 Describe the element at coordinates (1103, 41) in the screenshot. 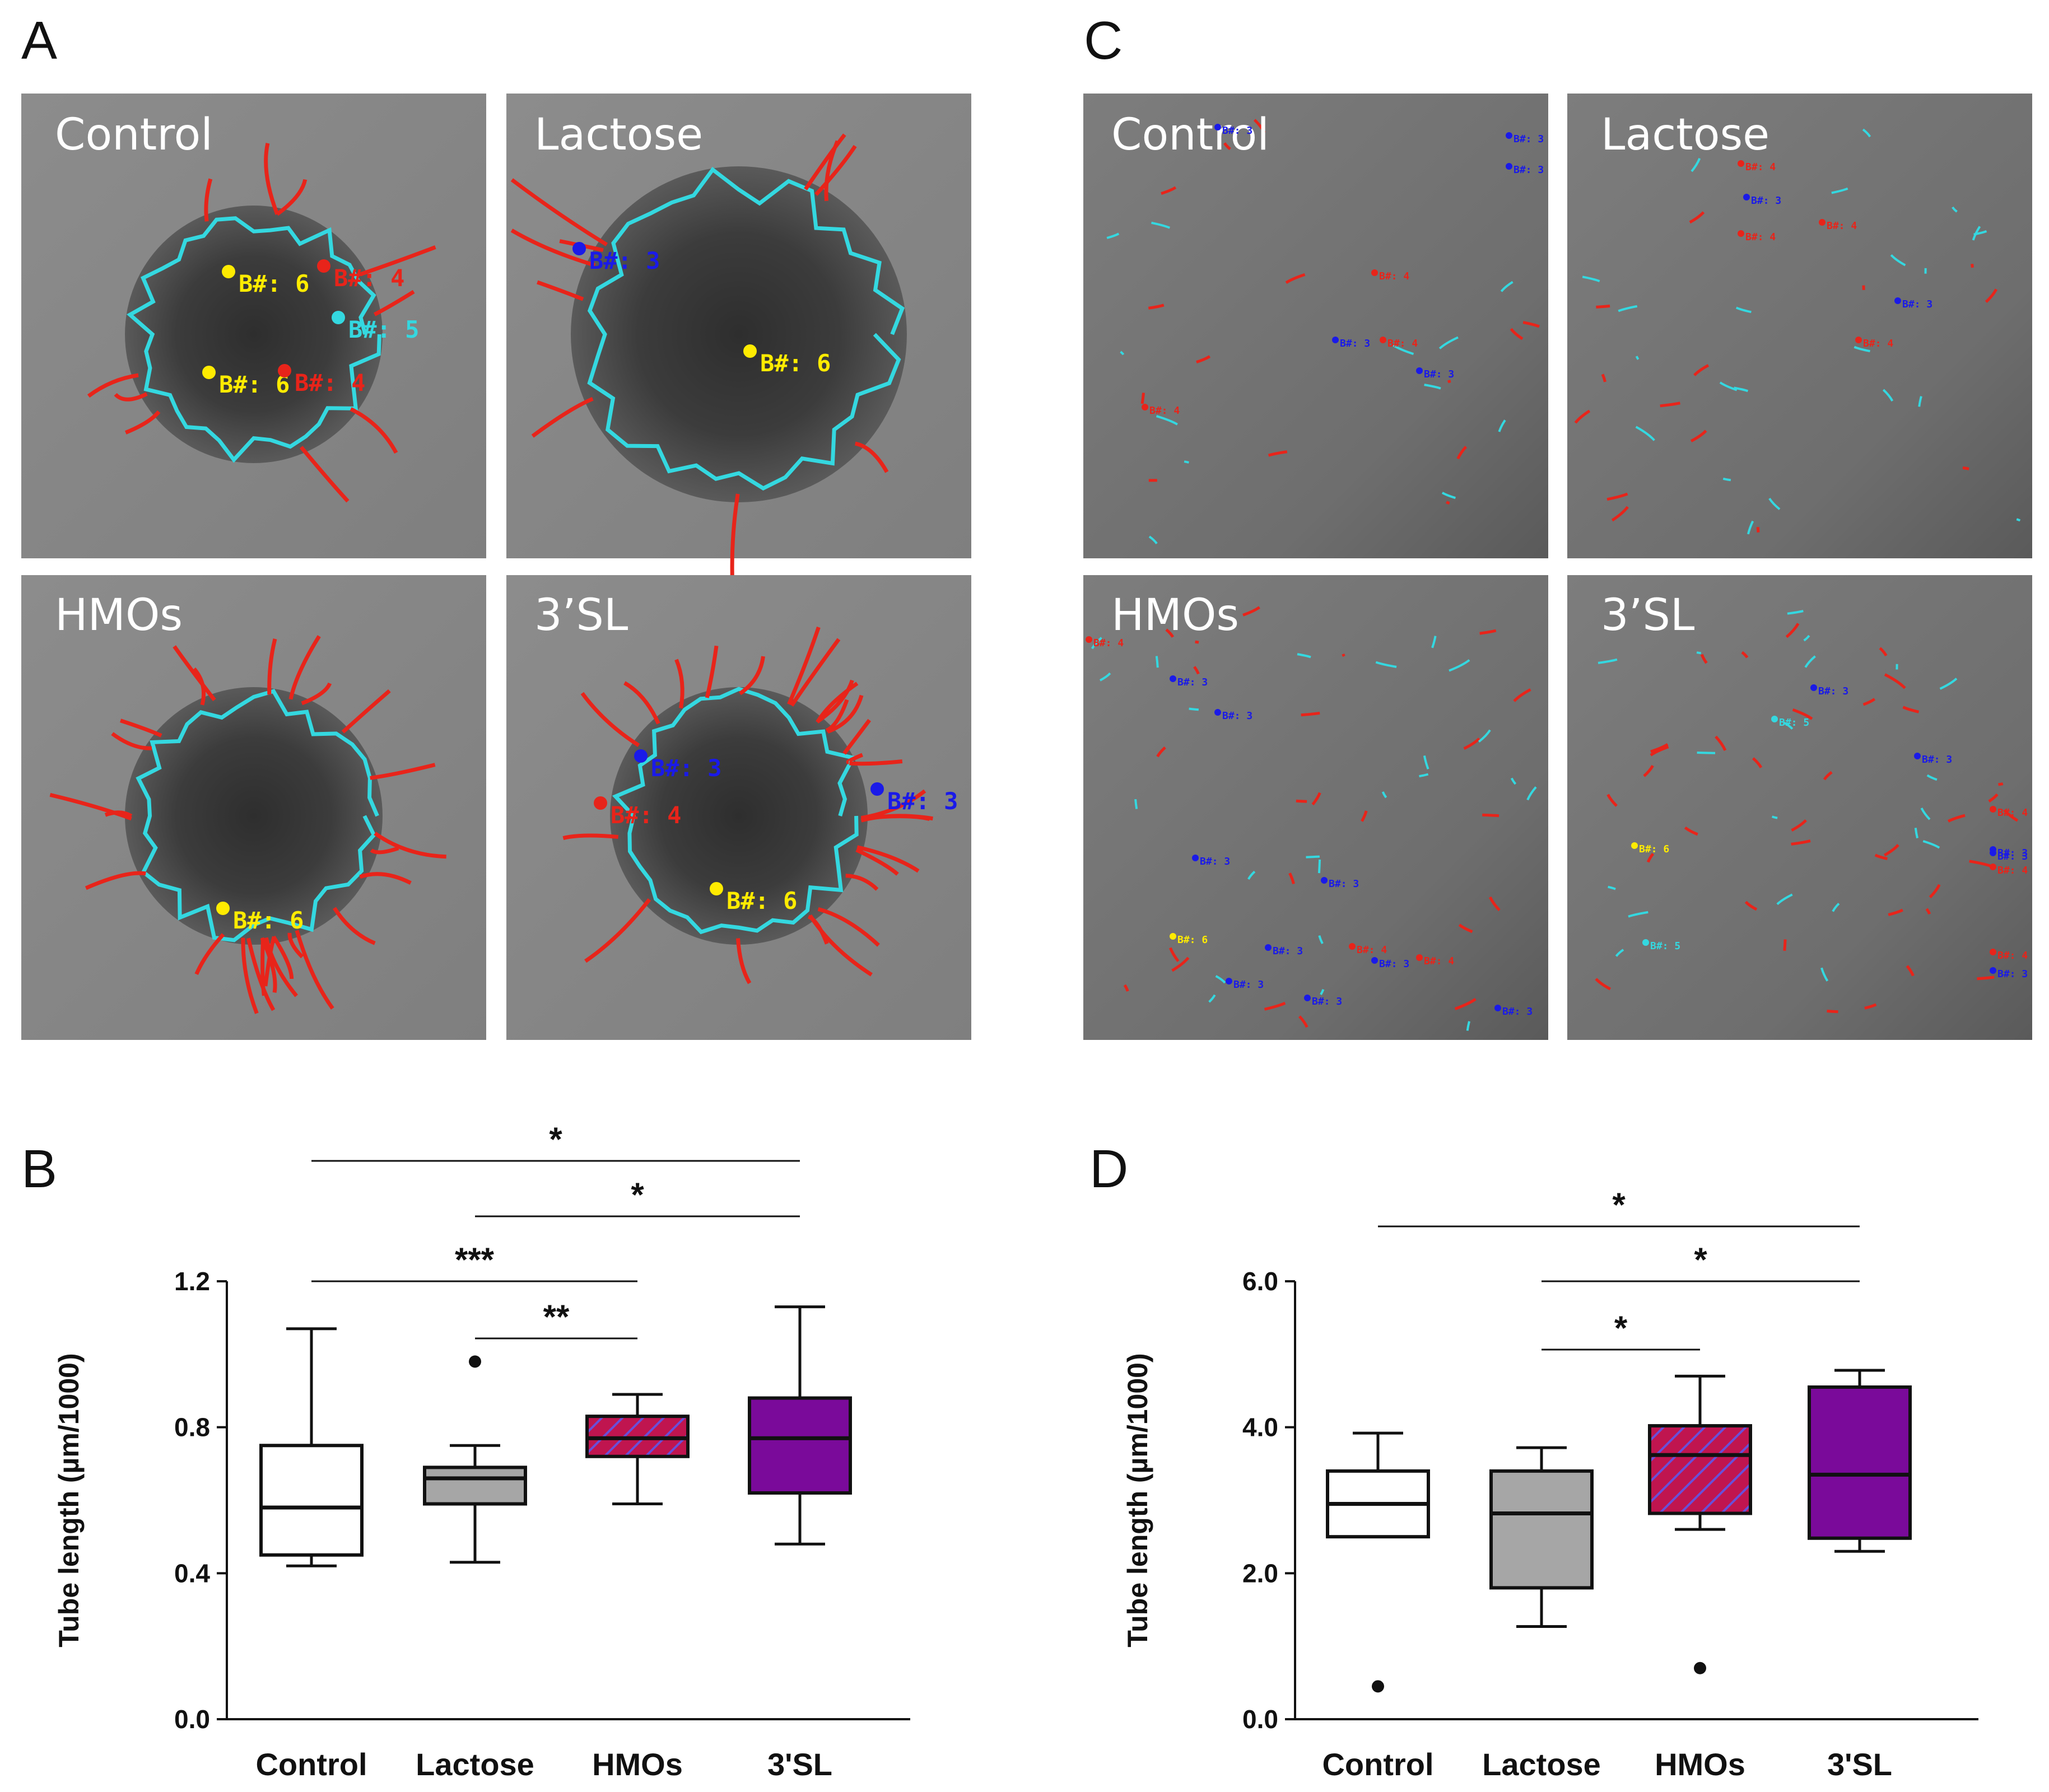

I see `panel-letter-c: C` at that location.